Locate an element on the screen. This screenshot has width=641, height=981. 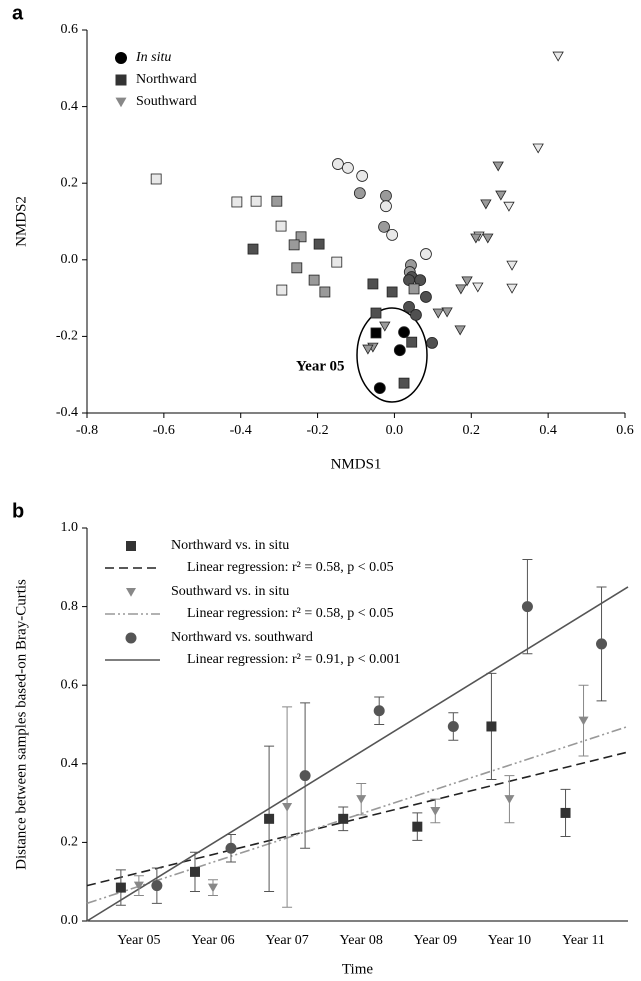
legend-label: Northward vs. southward is located at coordinates (242, 637).